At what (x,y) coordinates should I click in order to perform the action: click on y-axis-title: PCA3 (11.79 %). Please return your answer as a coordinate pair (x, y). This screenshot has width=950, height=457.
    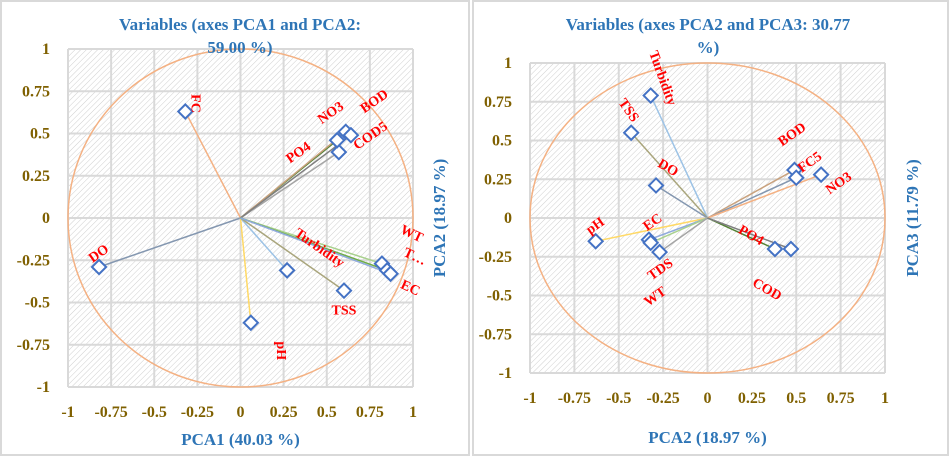
    Looking at the image, I should click on (912, 218).